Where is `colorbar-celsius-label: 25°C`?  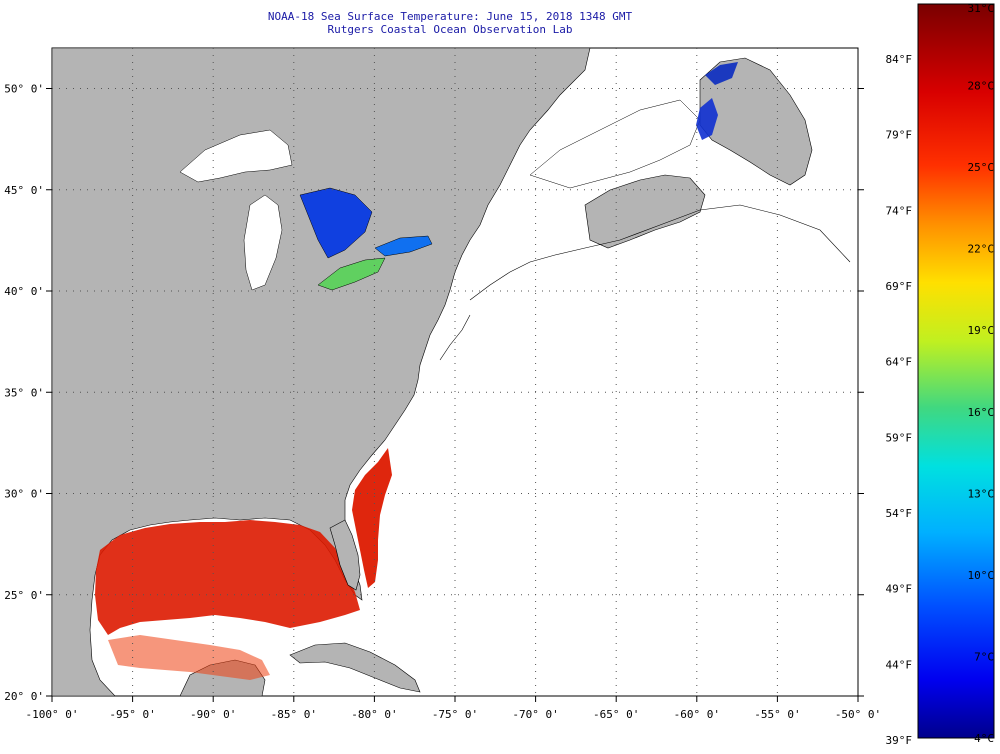 colorbar-celsius-label: 25°C is located at coordinates (981, 167).